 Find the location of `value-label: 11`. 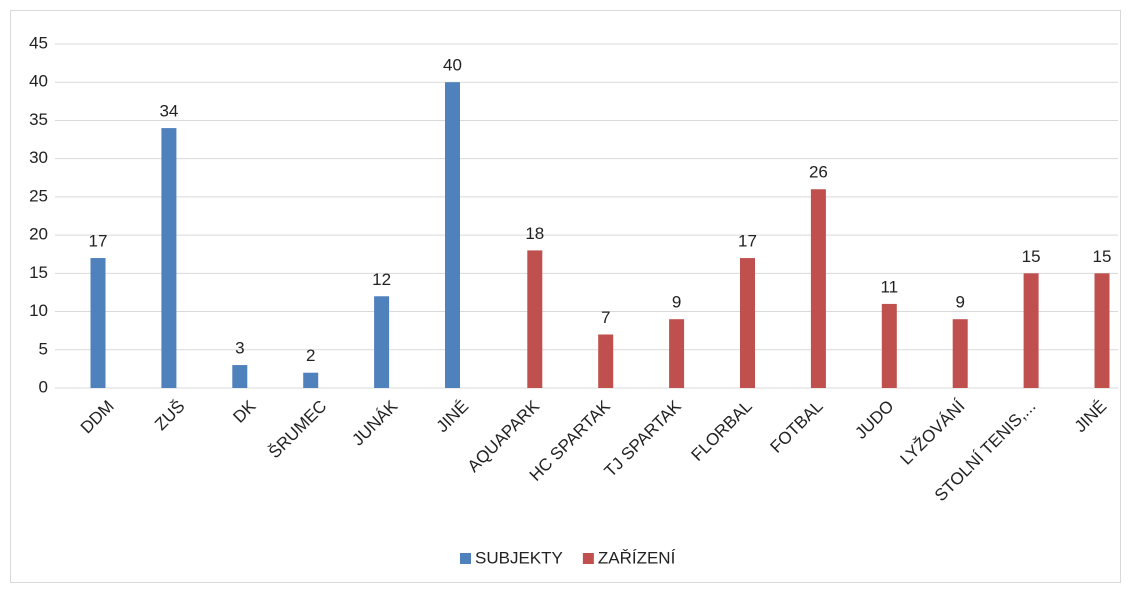

value-label: 11 is located at coordinates (889, 286).